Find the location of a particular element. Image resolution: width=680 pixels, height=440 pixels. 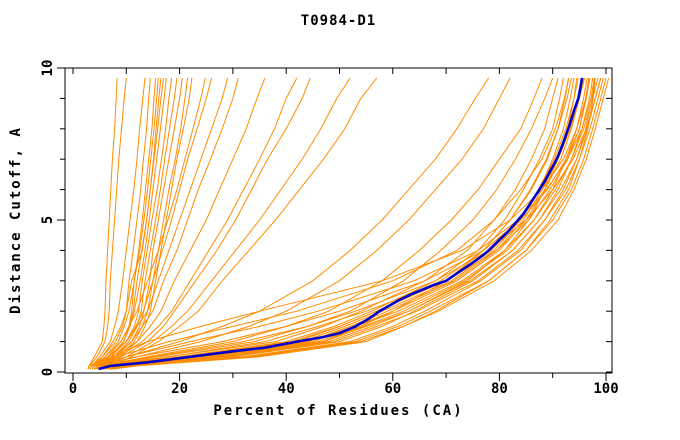

x-tick-label: 80 is located at coordinates (499, 389).